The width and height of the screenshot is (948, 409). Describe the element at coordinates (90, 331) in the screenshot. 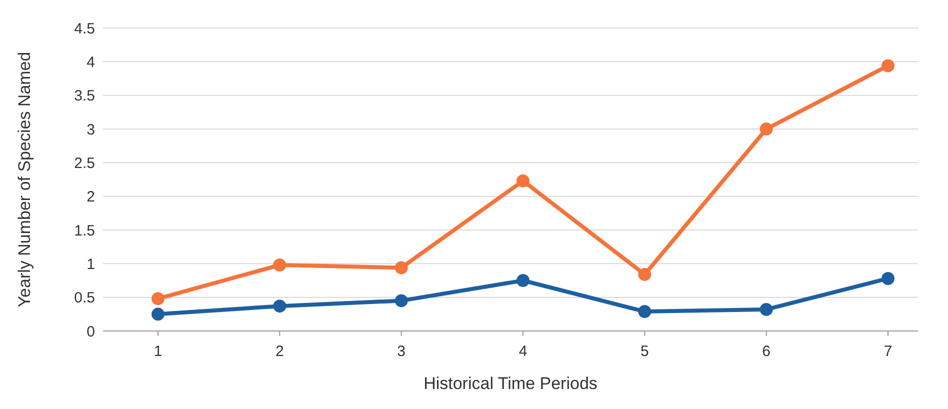

I see `y-tick-label: 0` at that location.